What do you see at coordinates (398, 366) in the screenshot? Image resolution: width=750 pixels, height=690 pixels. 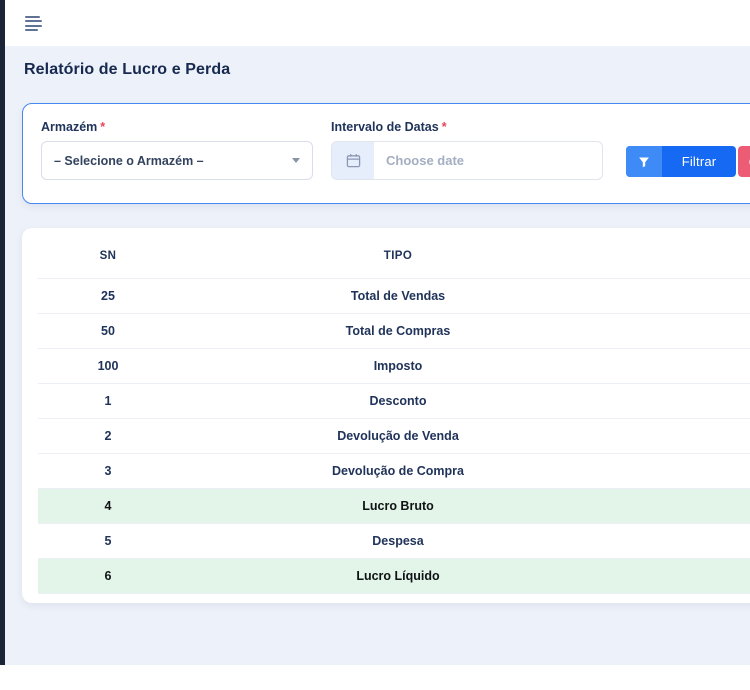 I see `tipo-cell: Imposto` at bounding box center [398, 366].